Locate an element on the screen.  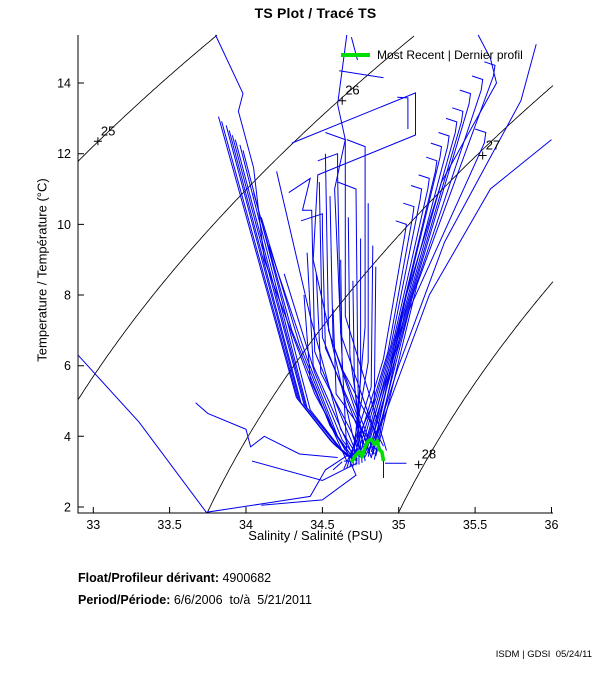
x-tick-label: 33.5 is located at coordinates (169, 525).